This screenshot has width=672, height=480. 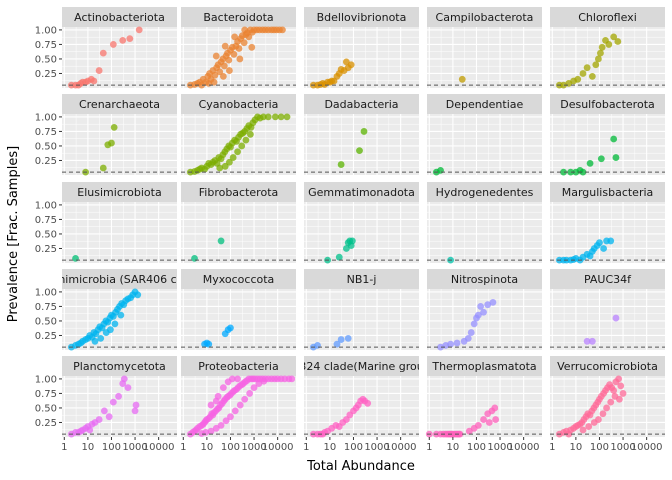 I want to click on facet-strip-label: Dadabacteria, so click(x=361, y=104).